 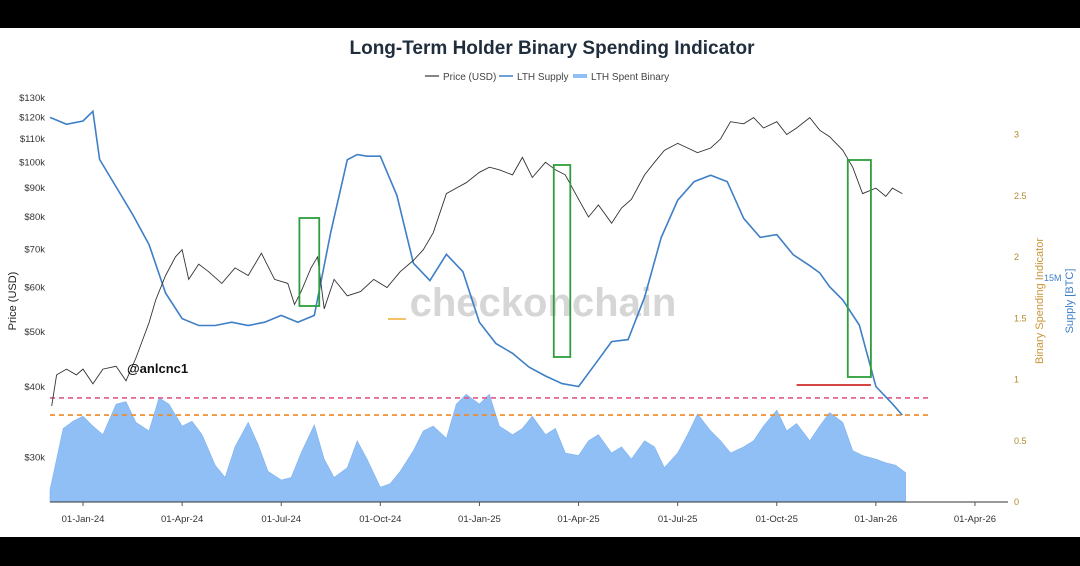 What do you see at coordinates (157, 368) in the screenshot?
I see `author-handle: @anlcnc1` at bounding box center [157, 368].